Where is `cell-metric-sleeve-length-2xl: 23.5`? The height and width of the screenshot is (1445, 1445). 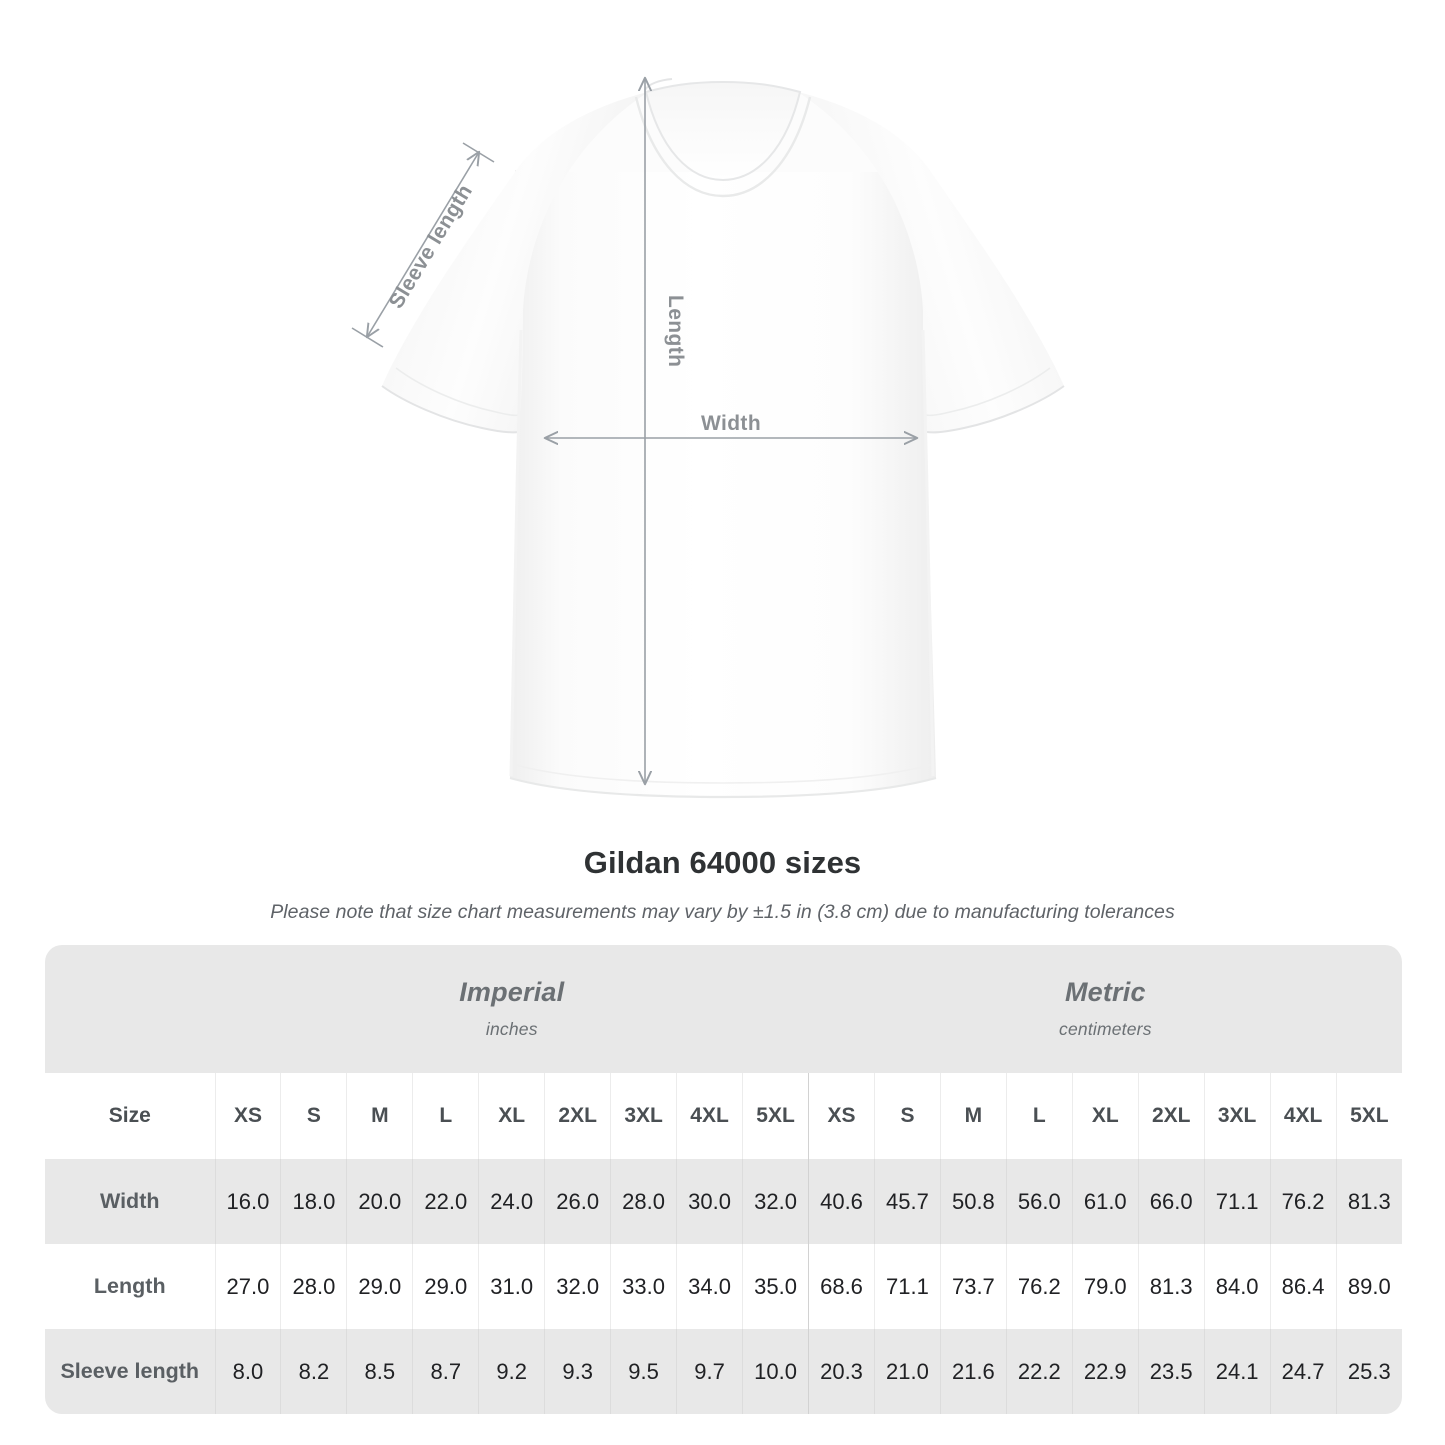 cell-metric-sleeve-length-2xl: 23.5 is located at coordinates (1171, 1371).